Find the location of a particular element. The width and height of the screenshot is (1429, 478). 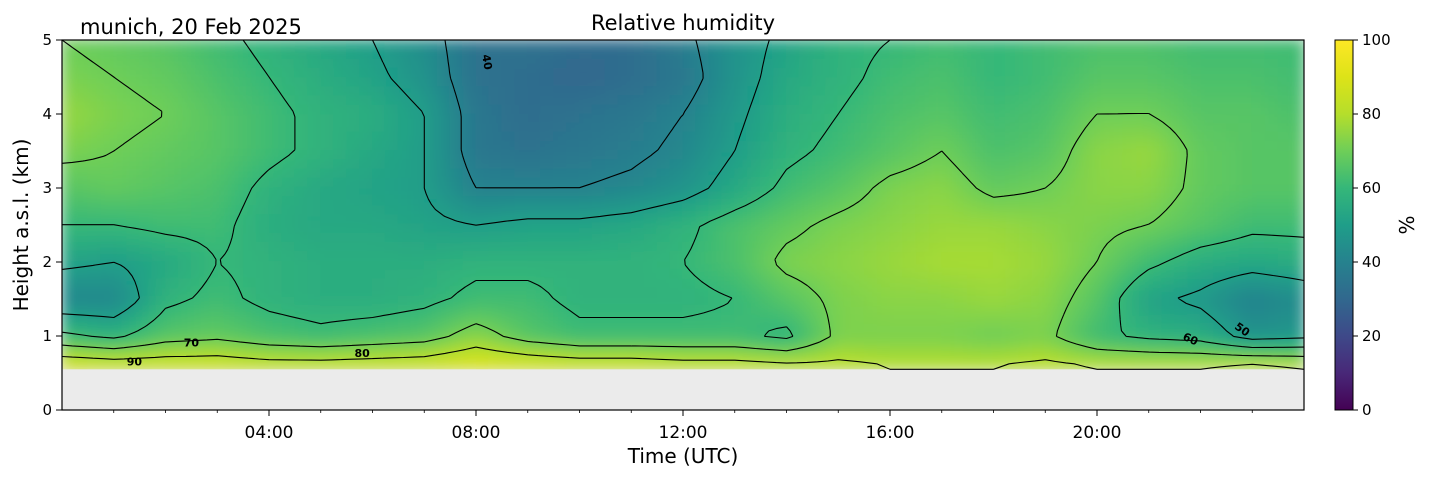

x-tick-label: 08:00 is located at coordinates (476, 433).